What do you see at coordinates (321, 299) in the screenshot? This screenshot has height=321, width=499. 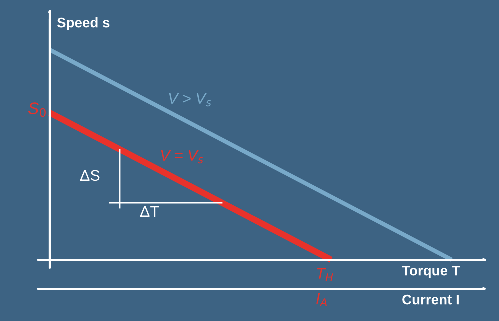 I see `text: I$_{A}$` at bounding box center [321, 299].